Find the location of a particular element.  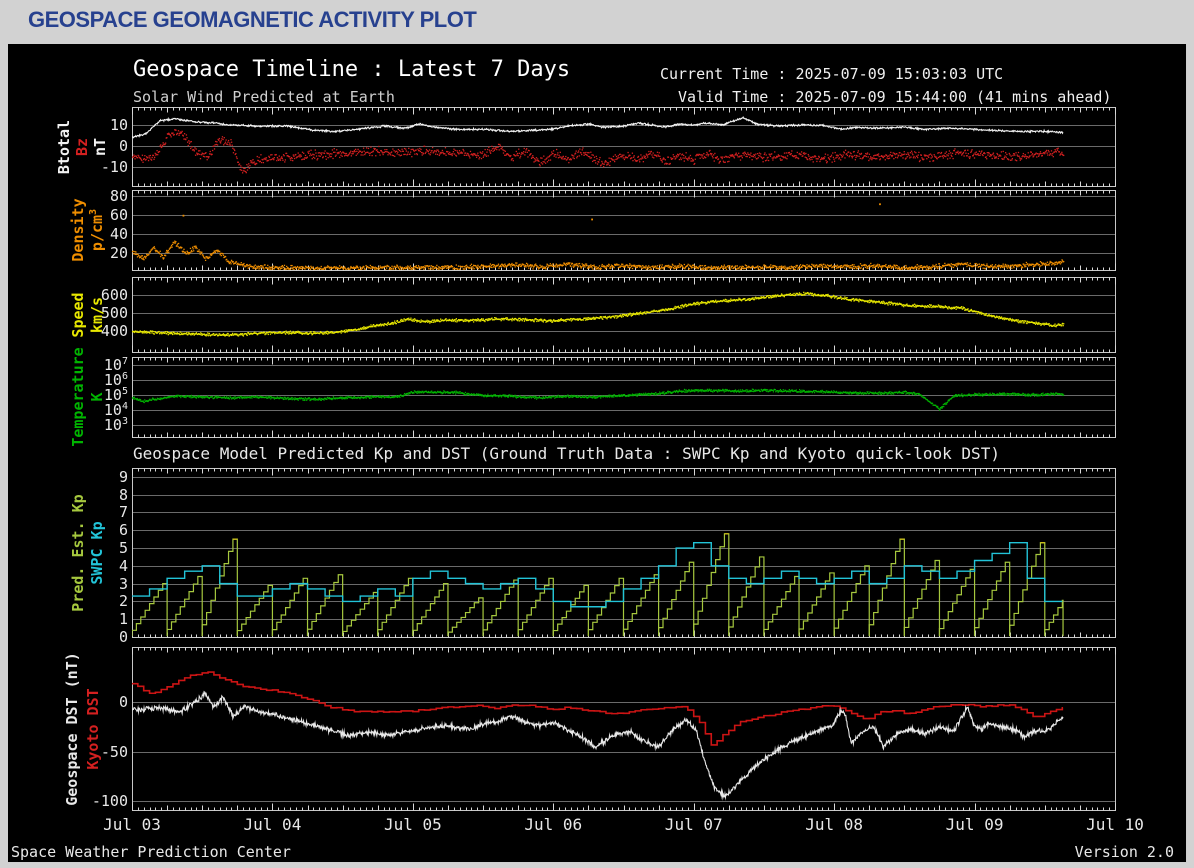

y-tick-label: 10⁴ is located at coordinates (115, 409).